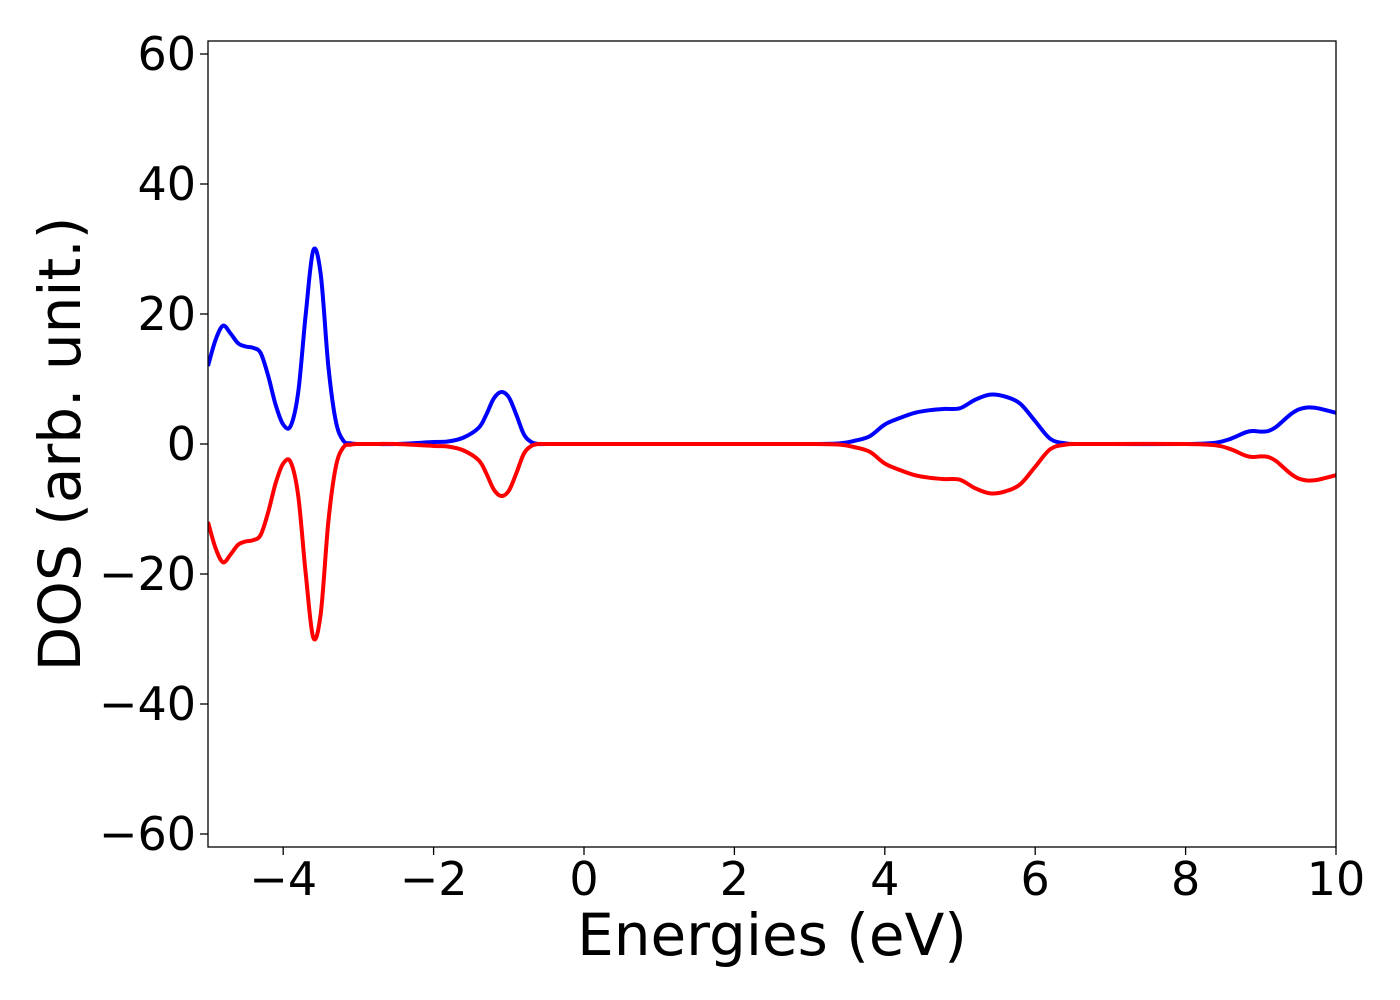  I want to click on x-tick-label: 8, so click(1185, 879).